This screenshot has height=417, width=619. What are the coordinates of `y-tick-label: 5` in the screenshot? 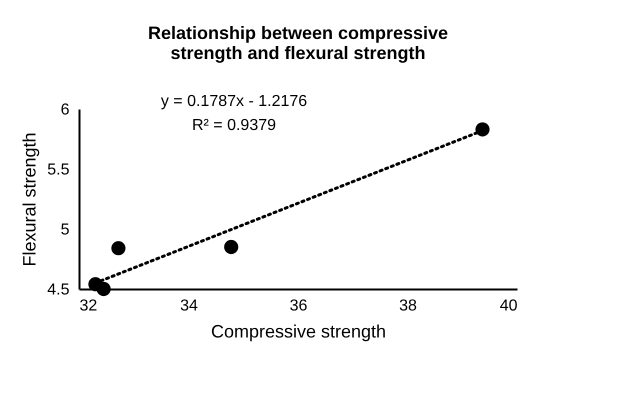 It's located at (65, 230).